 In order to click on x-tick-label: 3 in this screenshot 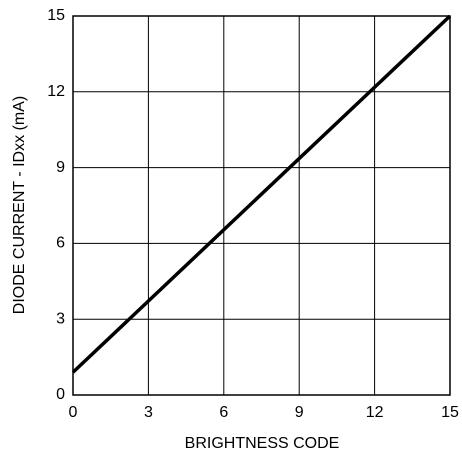, I will do `click(148, 412)`.